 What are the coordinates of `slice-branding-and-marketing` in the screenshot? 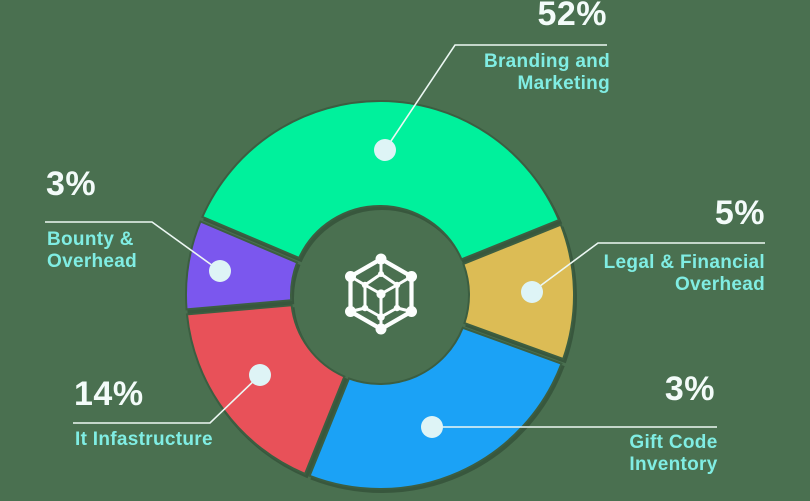 It's located at (381, 180).